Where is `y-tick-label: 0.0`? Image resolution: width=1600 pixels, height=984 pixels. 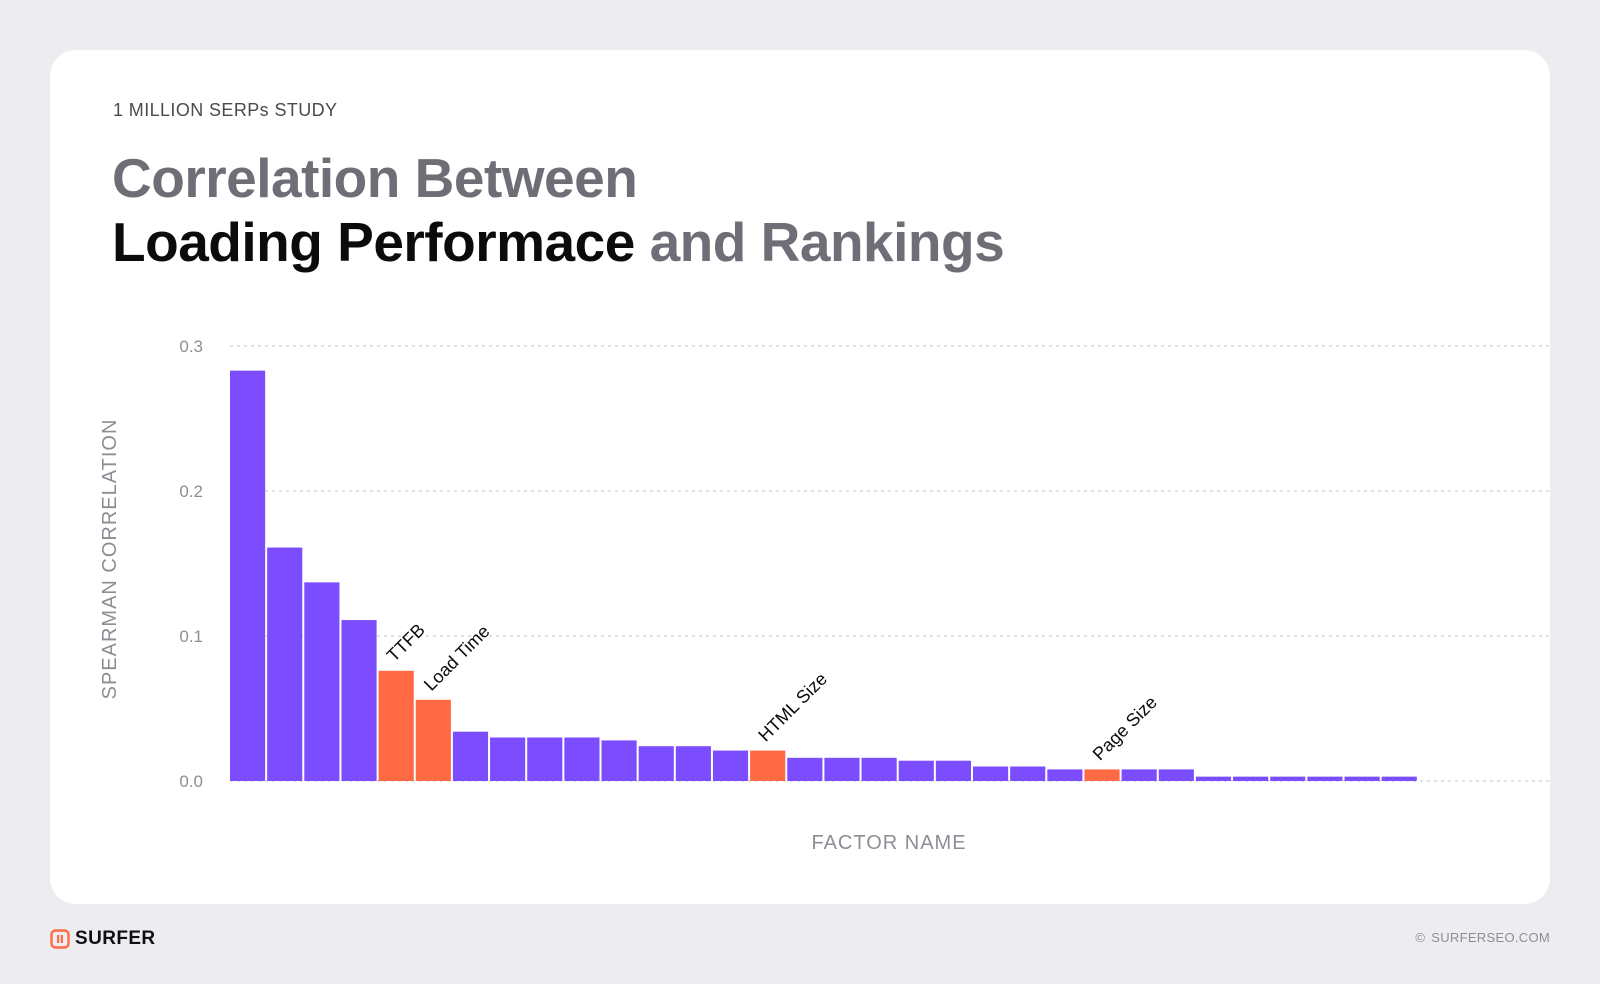
y-tick-label: 0.0 is located at coordinates (191, 781).